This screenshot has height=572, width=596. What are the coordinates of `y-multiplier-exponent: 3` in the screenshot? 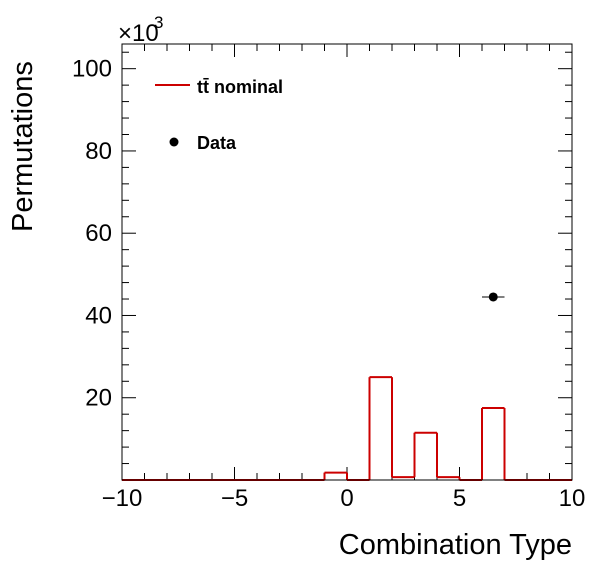 It's located at (158, 22).